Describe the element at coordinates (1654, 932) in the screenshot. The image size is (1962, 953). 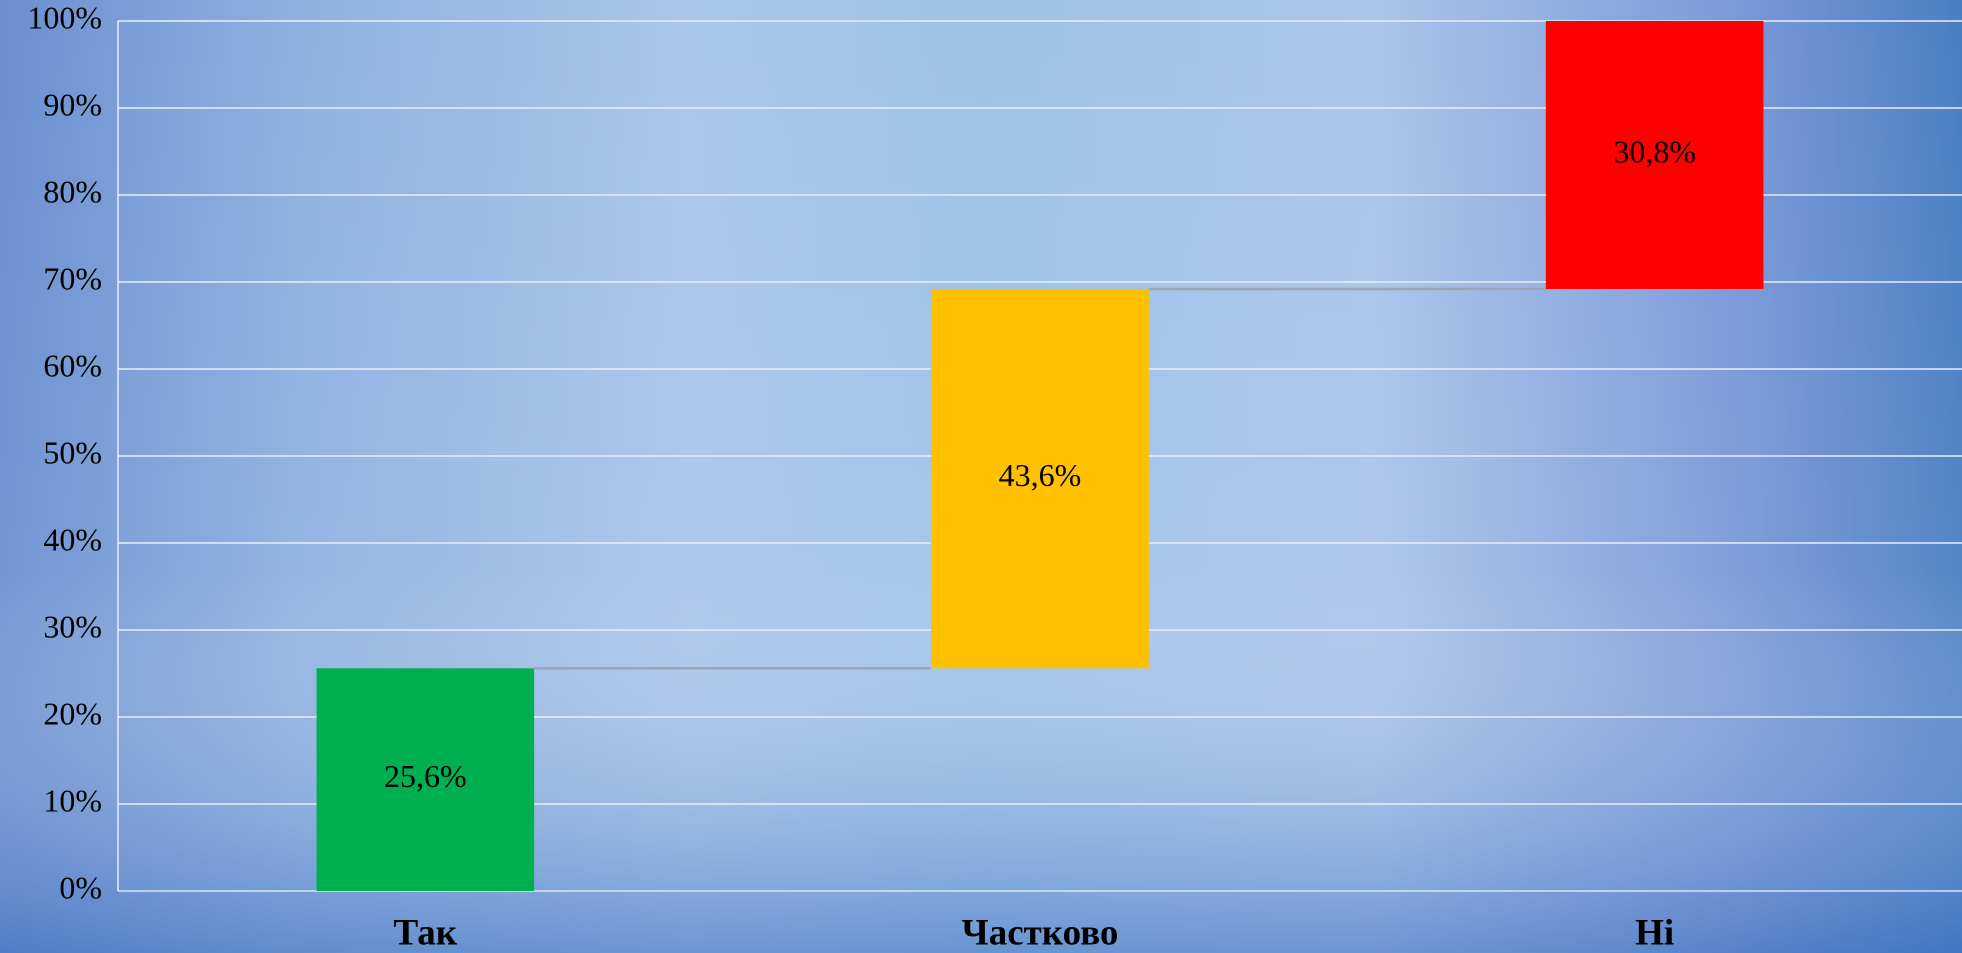
I see `x-tick-label: Ні` at that location.